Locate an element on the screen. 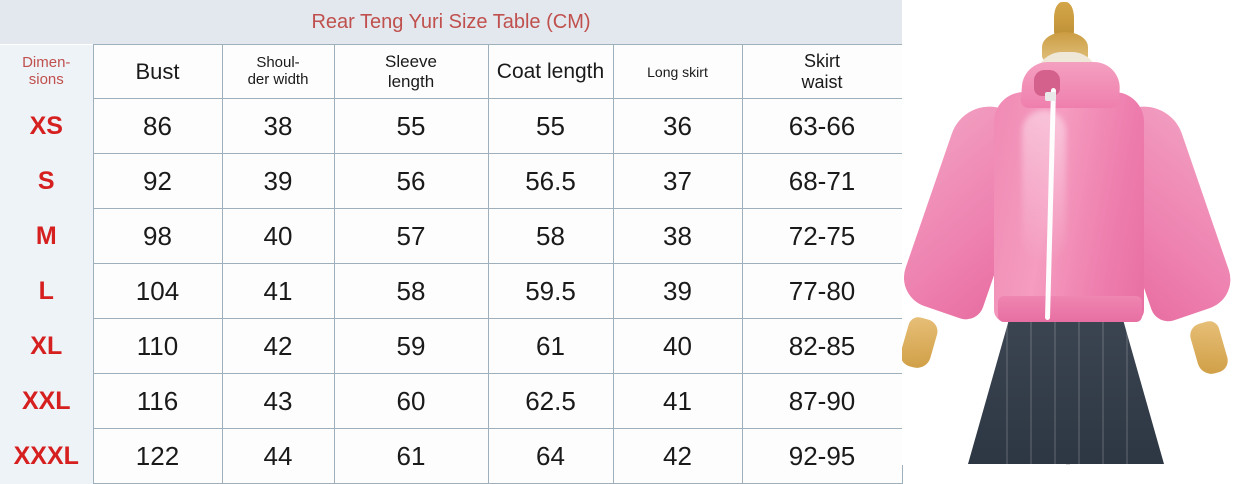 Image resolution: width=1234 pixels, height=484 pixels. cell-sleeve-m: 57 is located at coordinates (411, 236).